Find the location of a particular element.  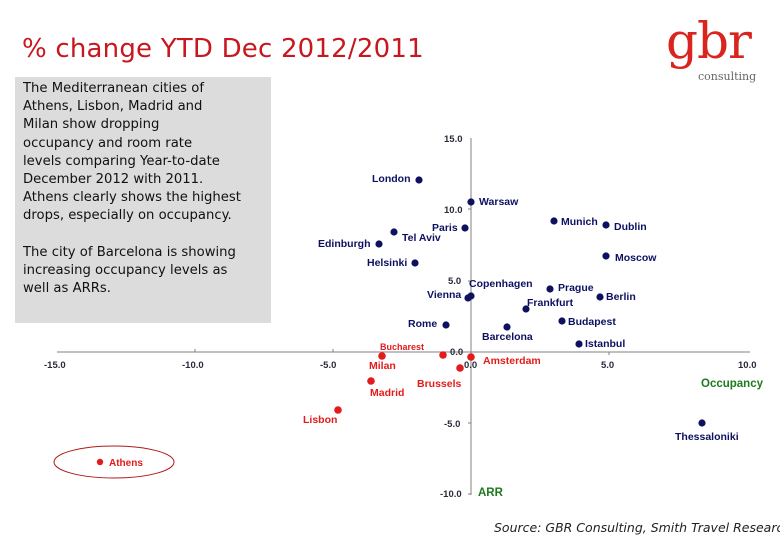

label-warsaw: Warsaw is located at coordinates (499, 202).